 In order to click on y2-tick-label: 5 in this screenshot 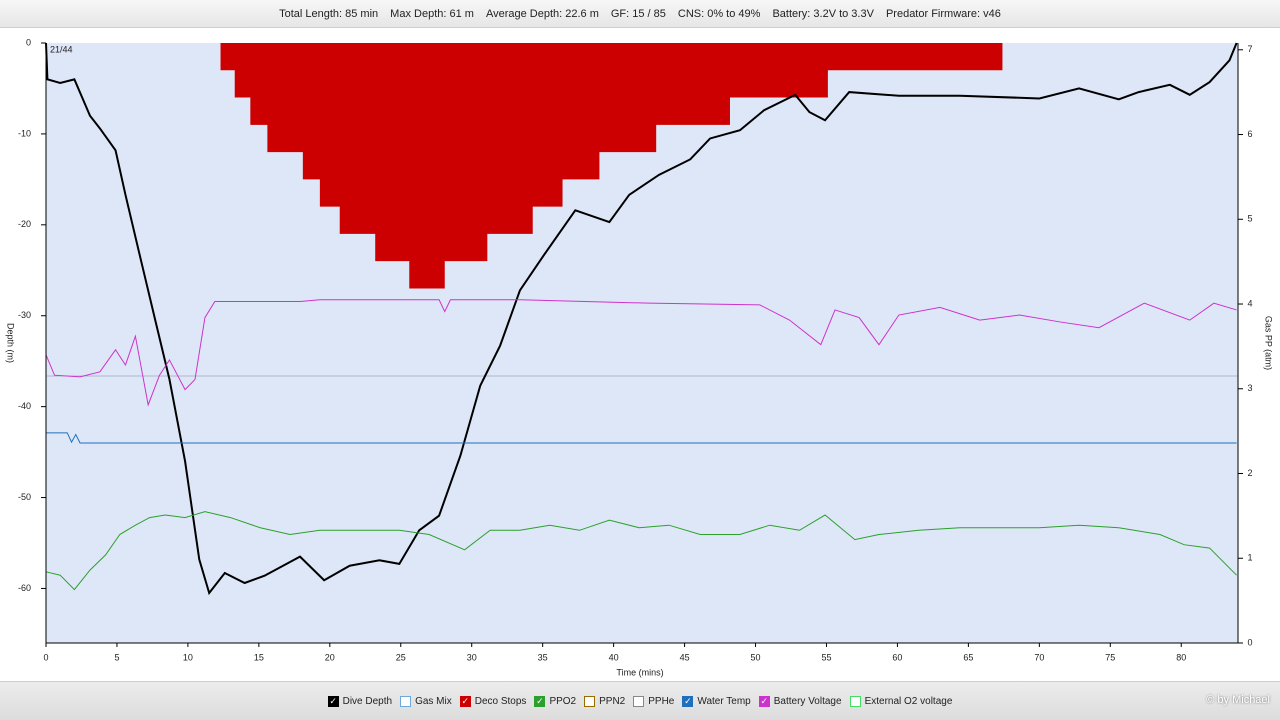, I will do `click(1249, 219)`.